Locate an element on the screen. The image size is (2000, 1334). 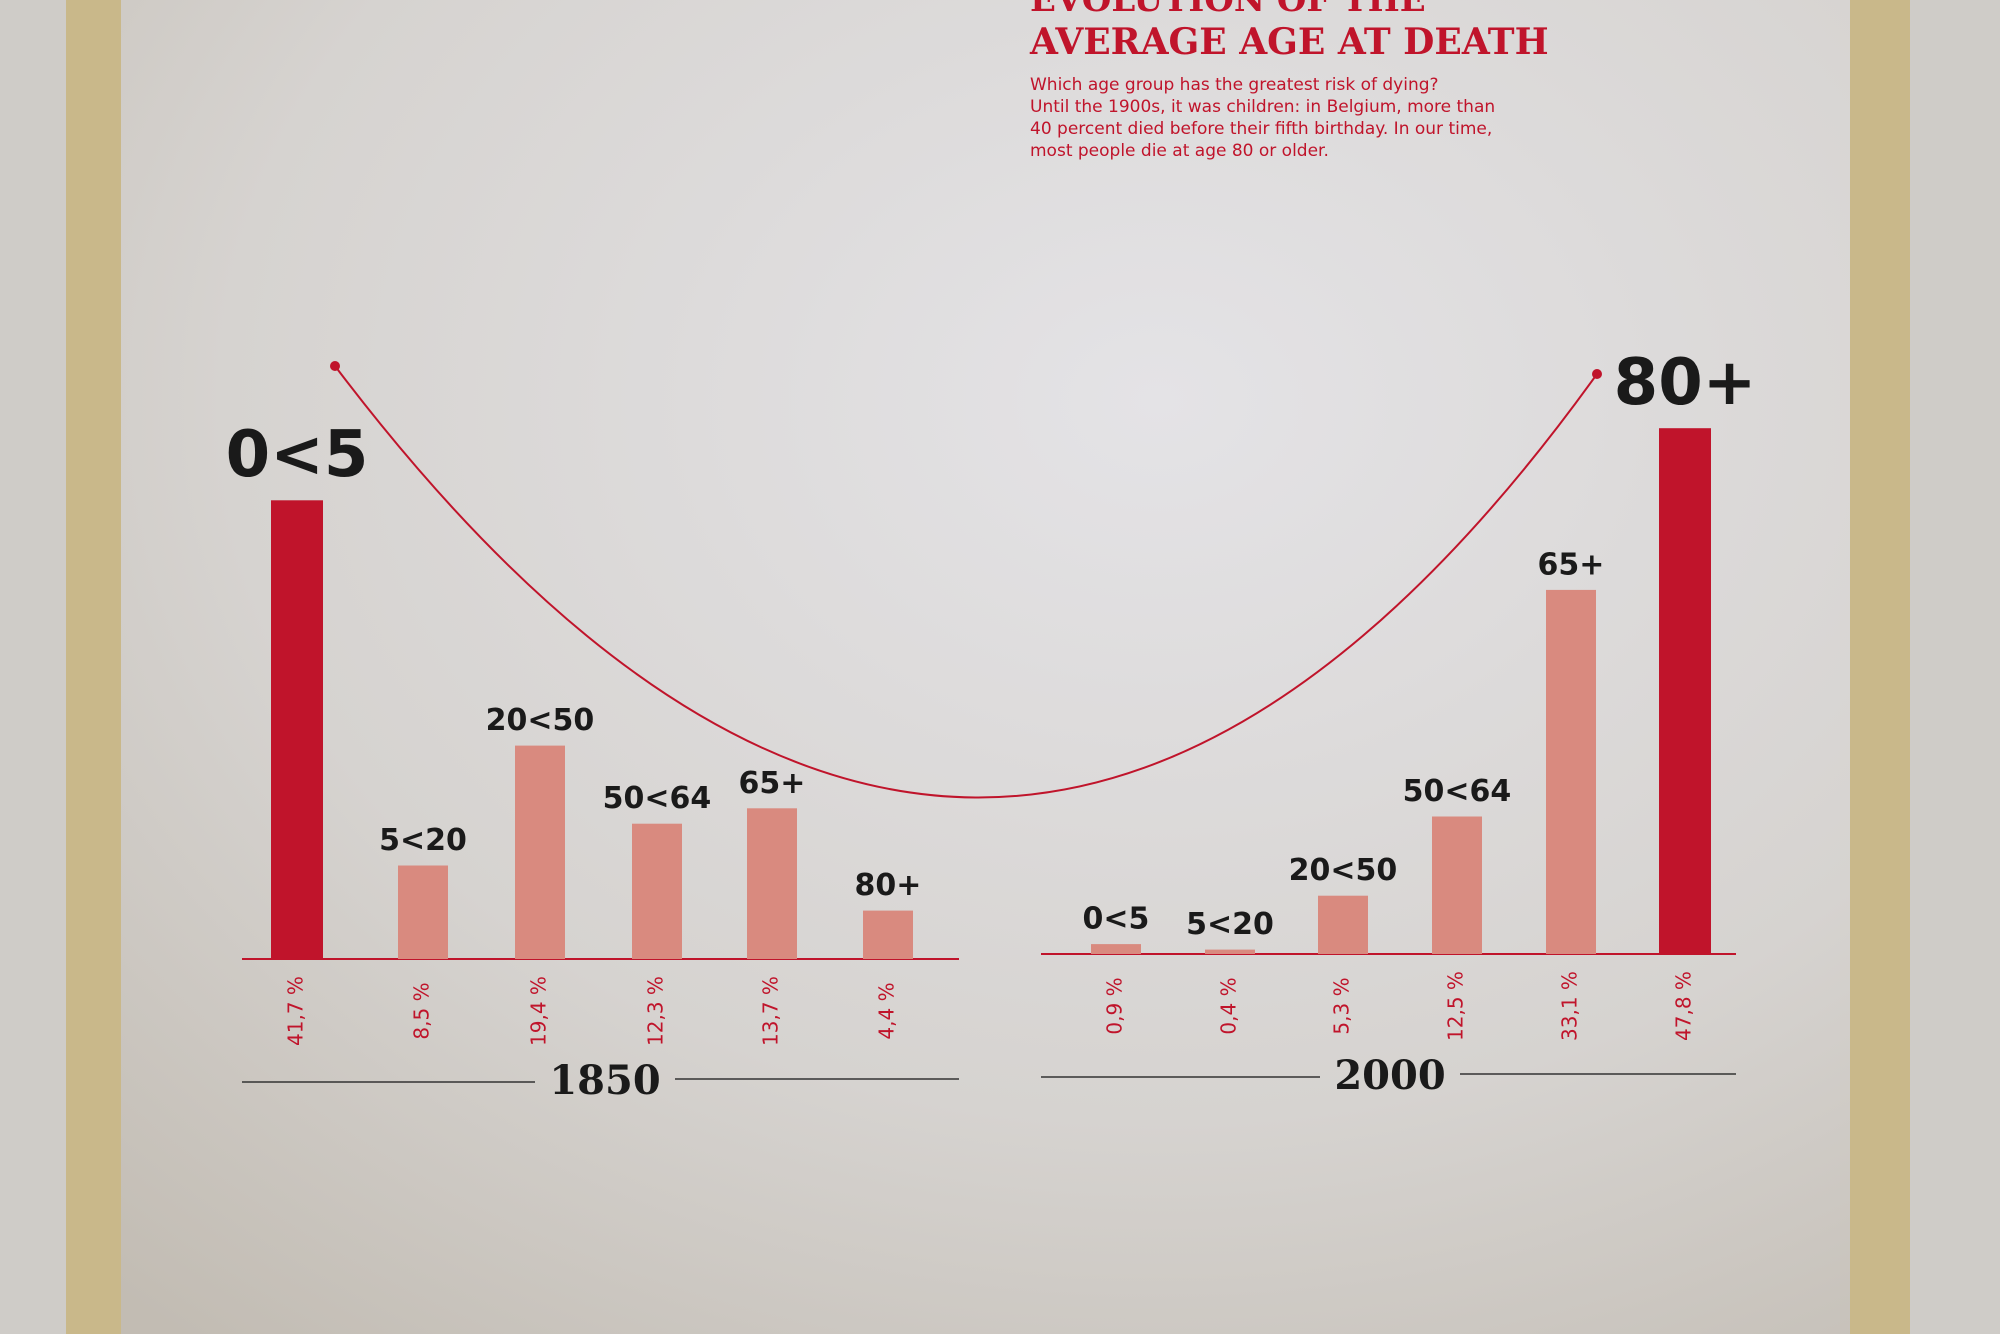
value-label: 47,8 % is located at coordinates (1684, 1006).